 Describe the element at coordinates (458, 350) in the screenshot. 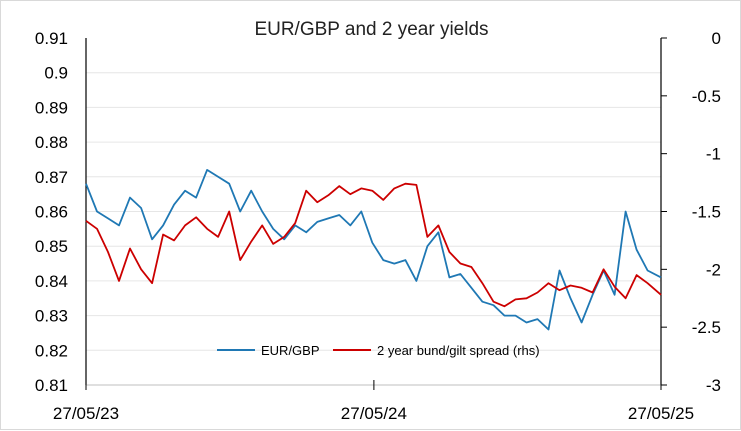

I see `legend-label-spread: 2 year bund/gilt spread (rhs)` at that location.